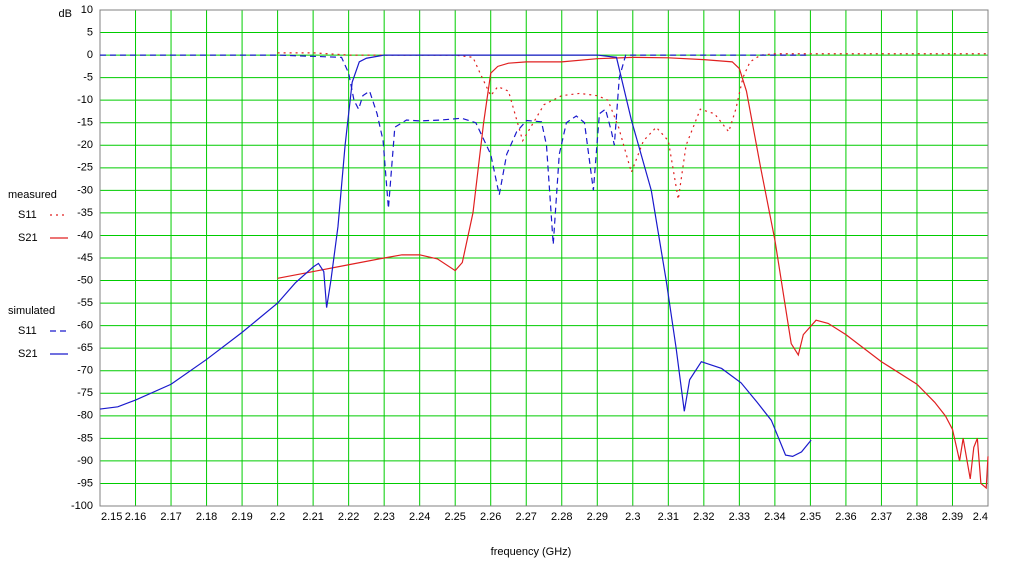  Describe the element at coordinates (85, 258) in the screenshot. I see `y-tick-label: -45` at that location.